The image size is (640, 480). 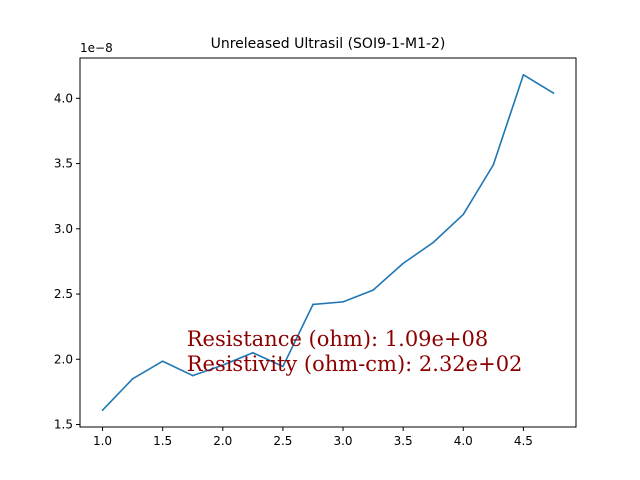 I want to click on x-tick-label: 4.0, so click(x=463, y=441).